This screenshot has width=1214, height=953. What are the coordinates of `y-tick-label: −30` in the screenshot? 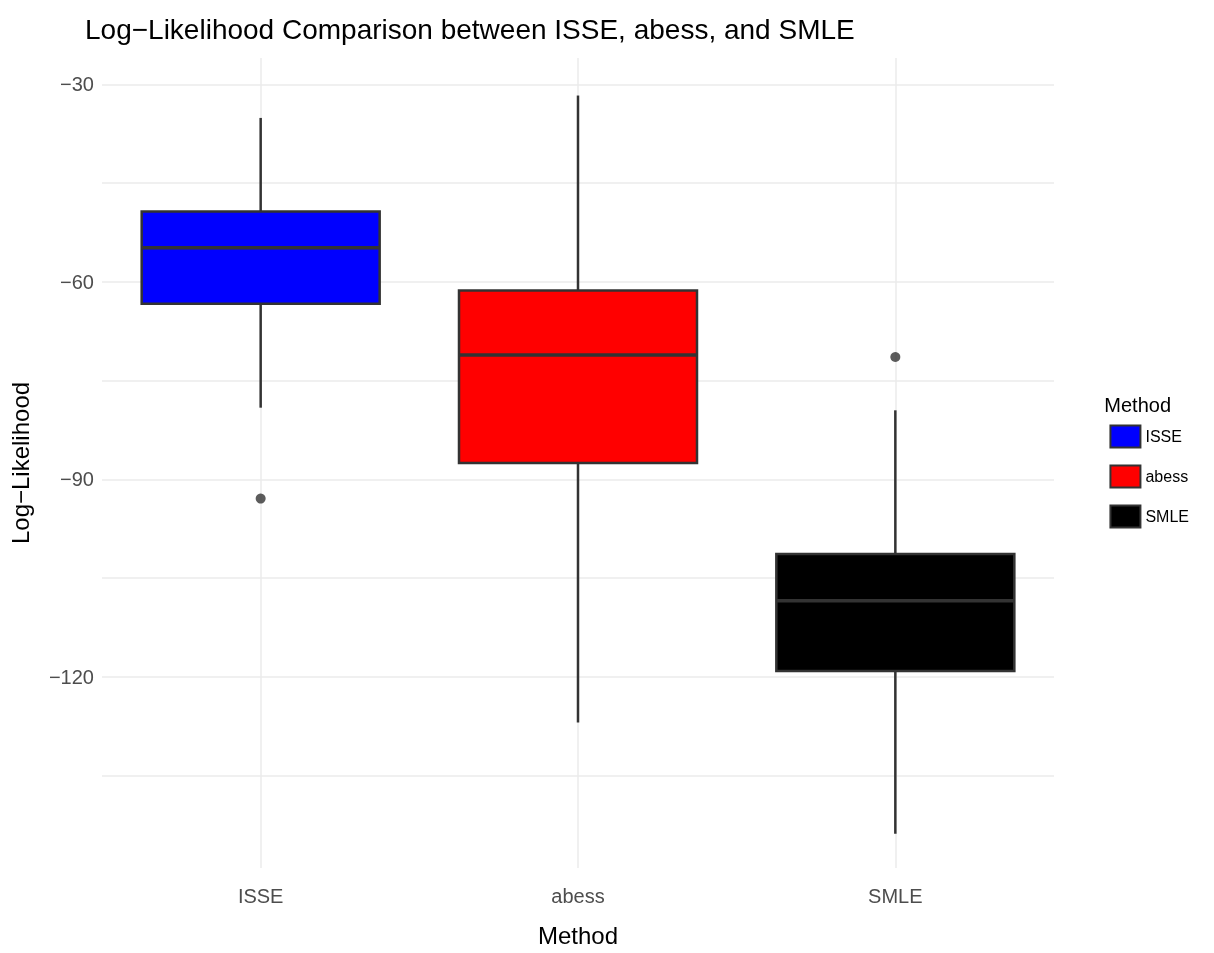 It's located at (77, 84).